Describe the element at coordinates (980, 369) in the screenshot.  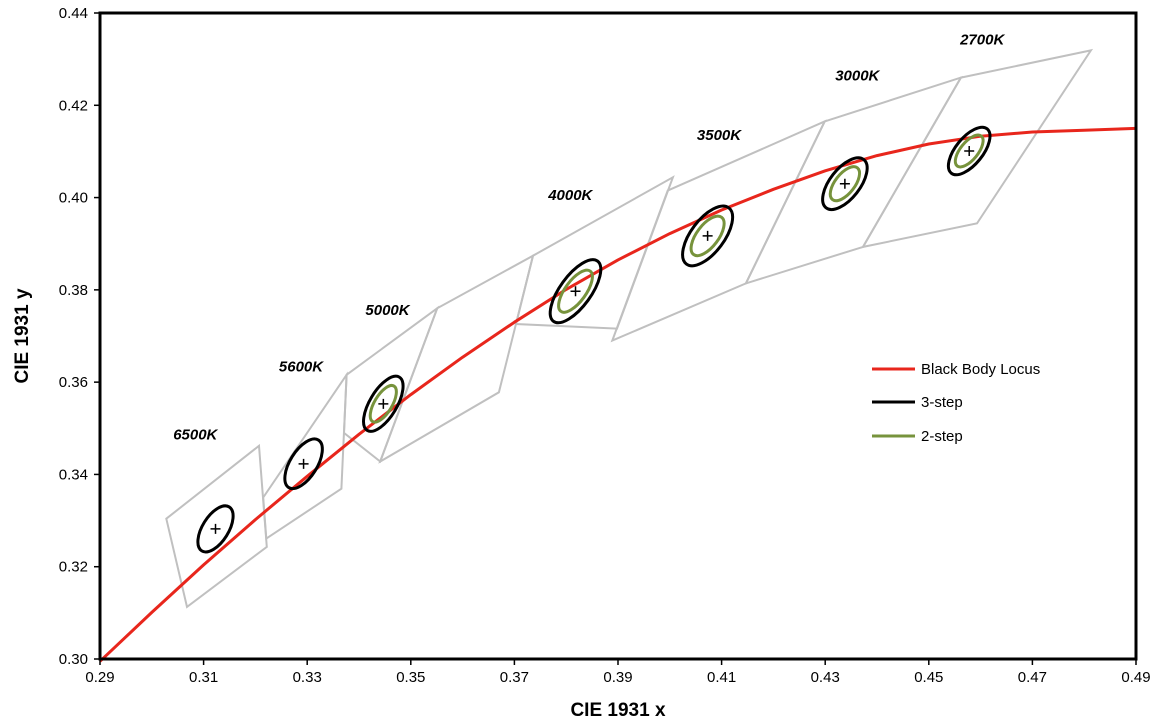
I see `legend-label-locus: Black Body Locus` at that location.